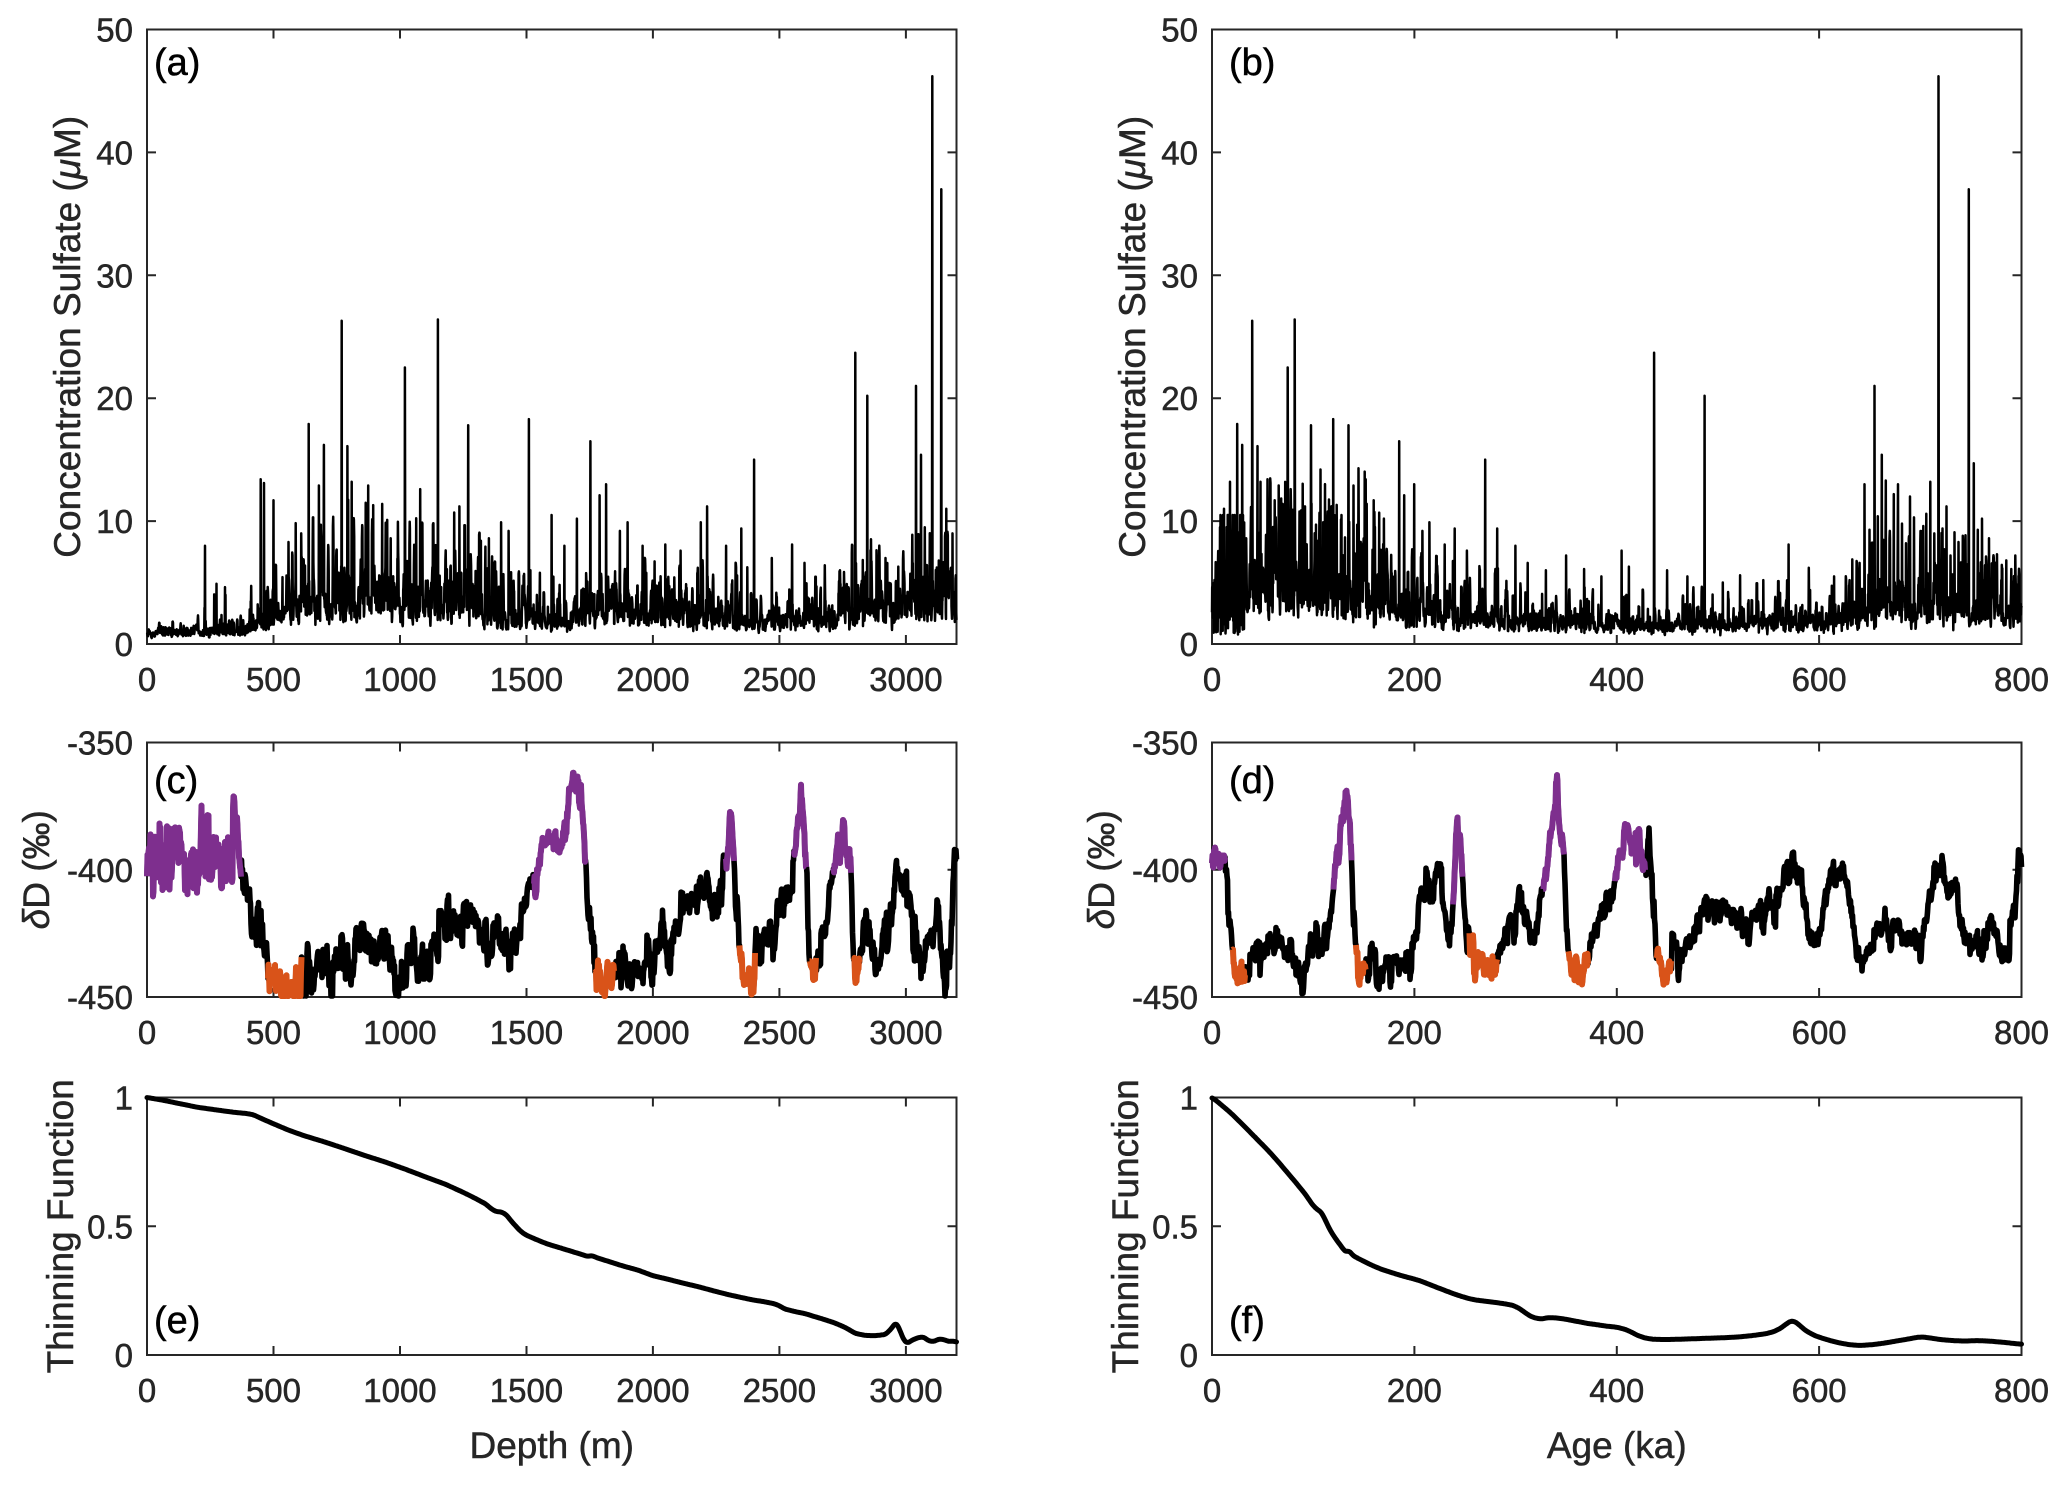 The width and height of the screenshot is (2067, 1487). Describe the element at coordinates (1252, 781) in the screenshot. I see `svg-text: (d)` at that location.